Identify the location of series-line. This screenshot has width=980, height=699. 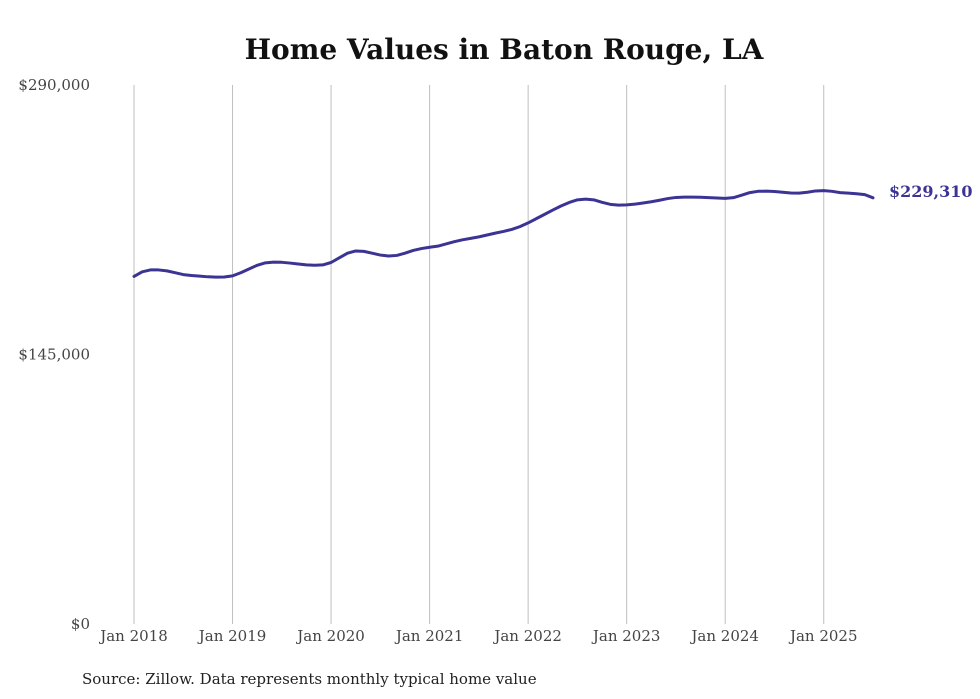
(503, 234).